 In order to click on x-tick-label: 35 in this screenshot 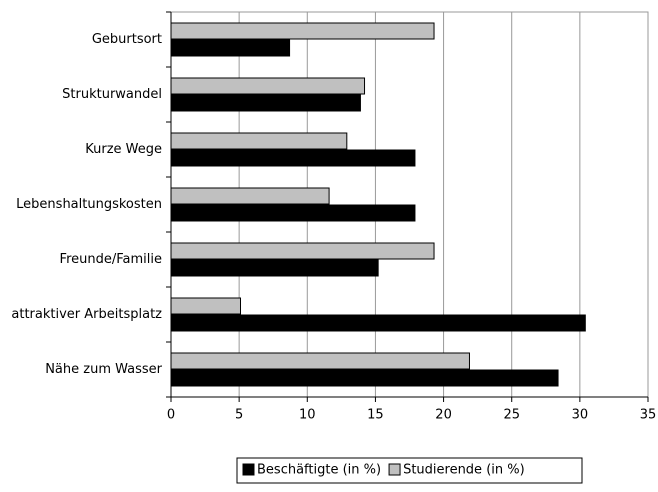, I will do `click(648, 415)`.